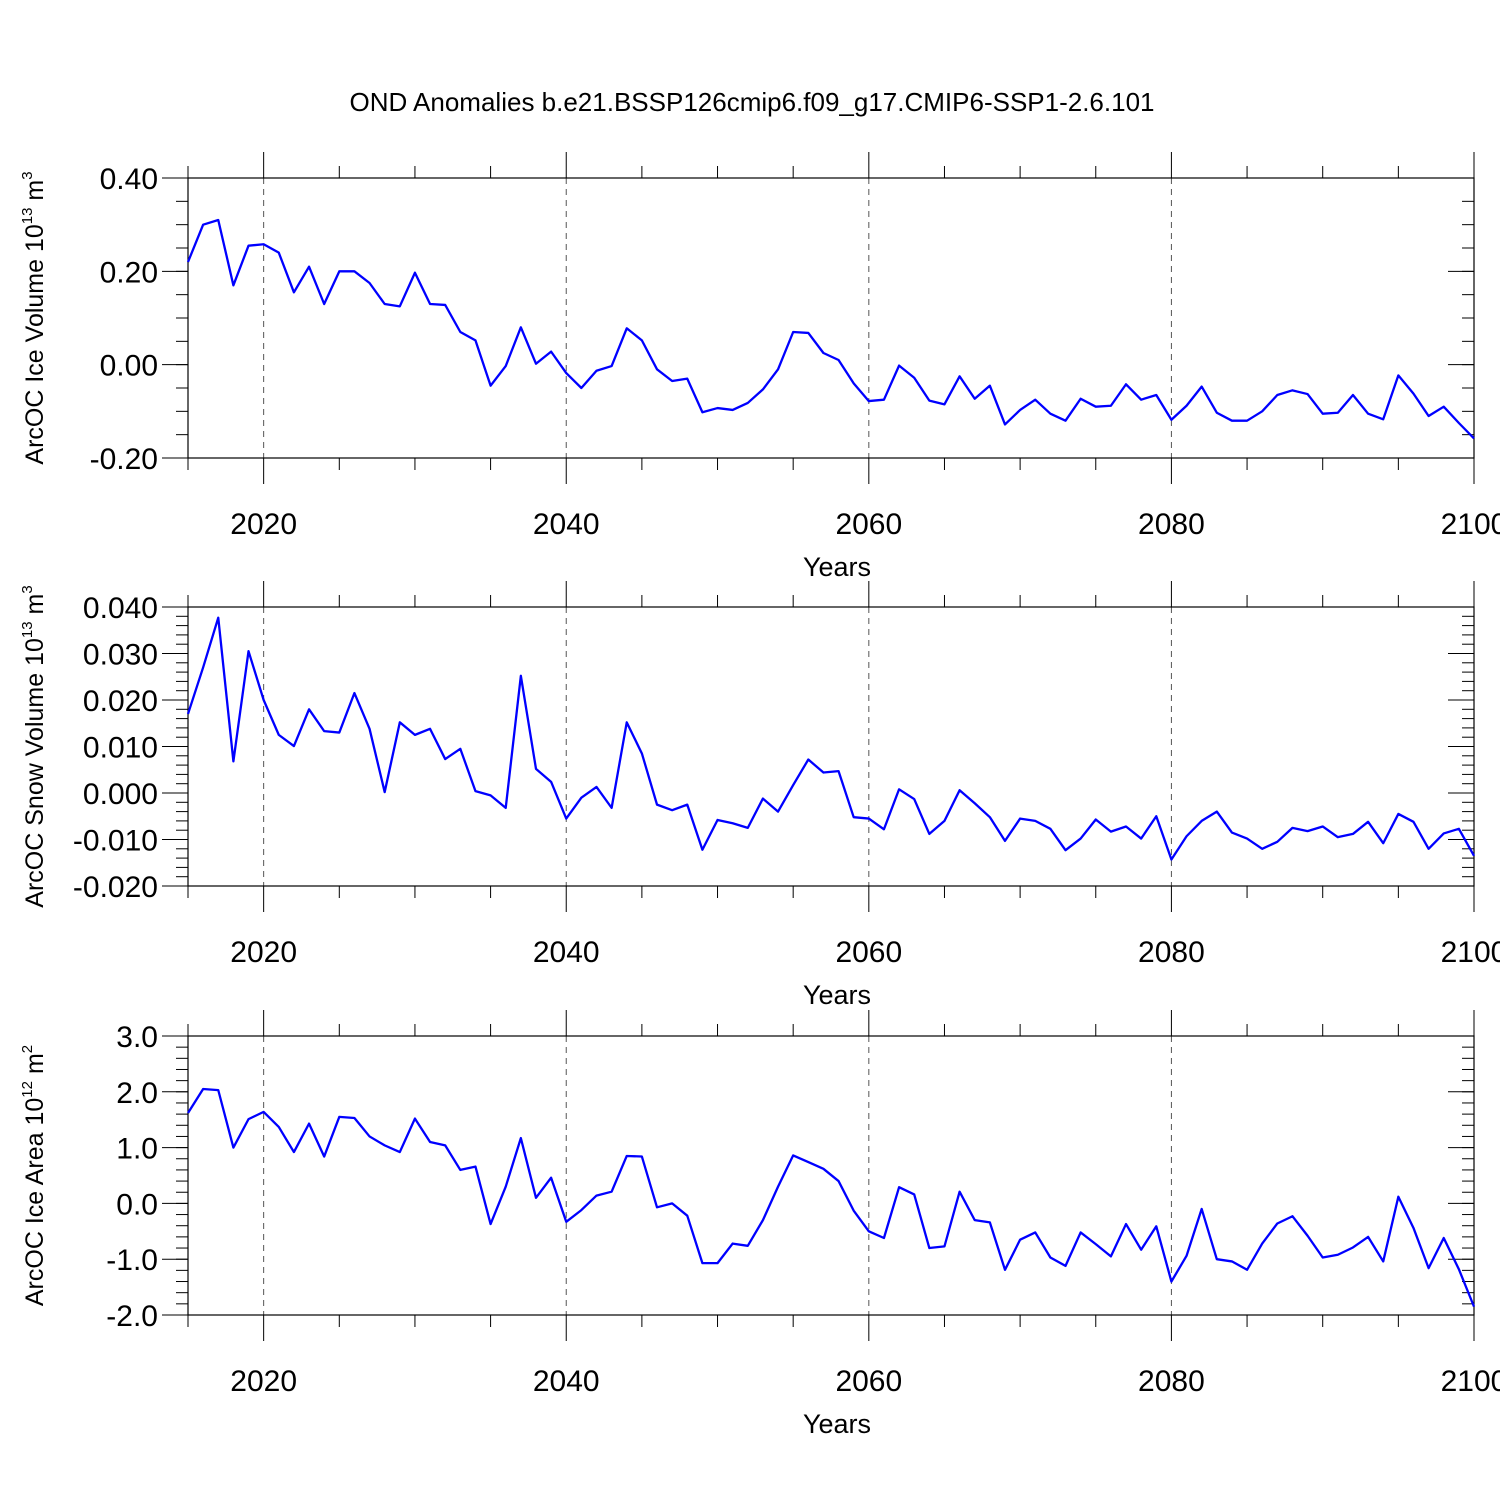 This screenshot has height=1500, width=1500. What do you see at coordinates (120, 608) in the screenshot?
I see `y-tick-label: 0.040` at bounding box center [120, 608].